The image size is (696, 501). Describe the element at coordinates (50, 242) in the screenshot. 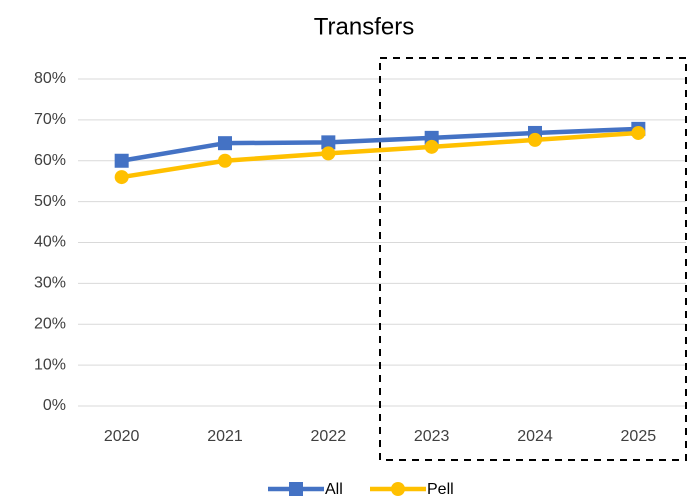

I see `y-tick-label: 40%` at that location.